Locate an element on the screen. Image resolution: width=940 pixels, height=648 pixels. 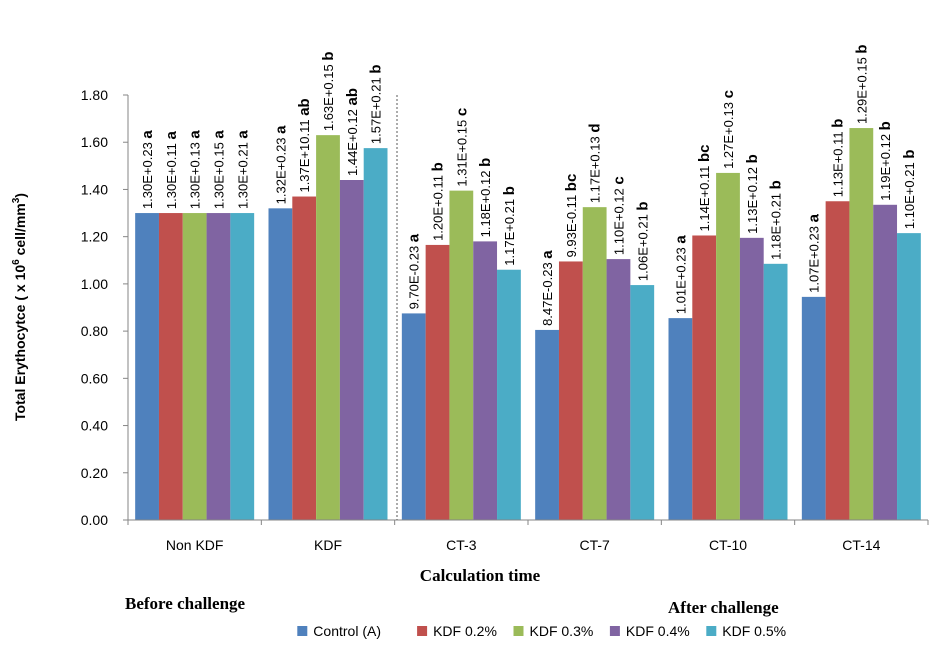
data-label: 1.01E+0.23 a is located at coordinates (680, 274).